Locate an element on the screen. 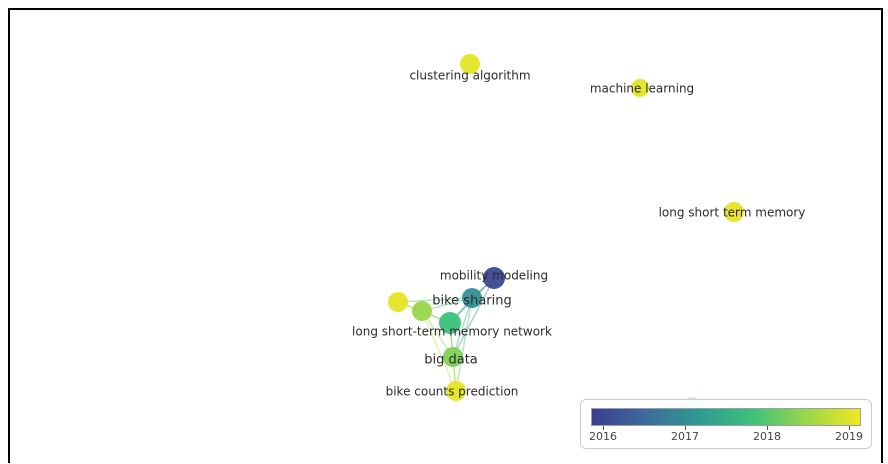  node-label-bikecounts: bike counts prediction is located at coordinates (452, 392).